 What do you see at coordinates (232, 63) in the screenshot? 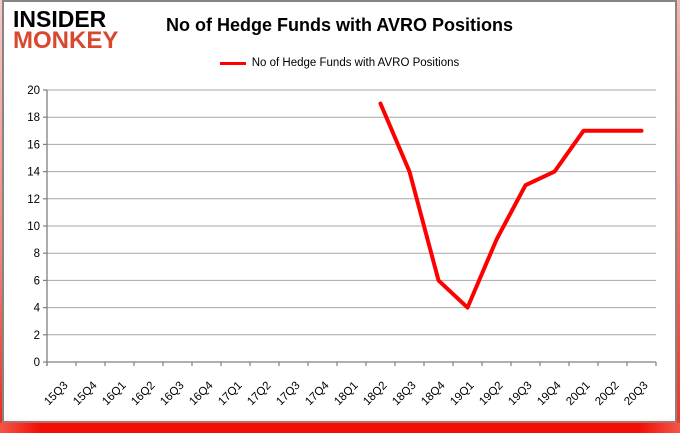
I see `legend-line-marker` at bounding box center [232, 63].